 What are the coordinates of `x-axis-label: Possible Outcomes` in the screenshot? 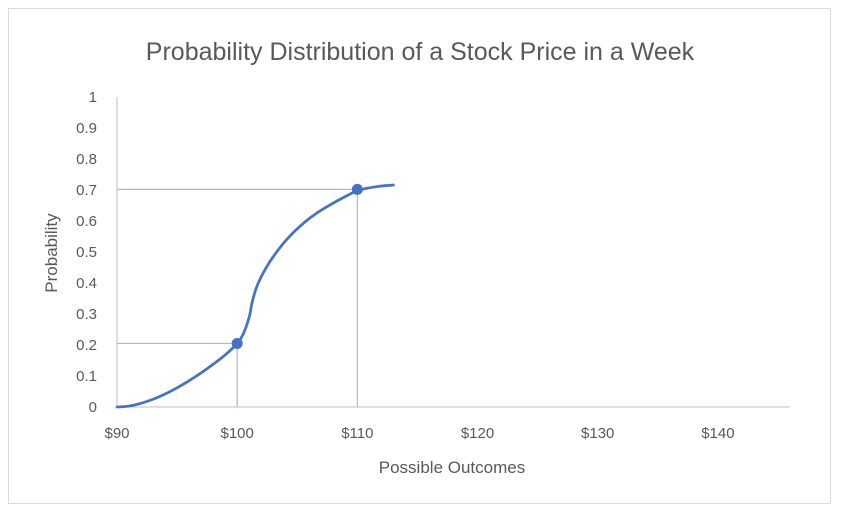 It's located at (452, 467).